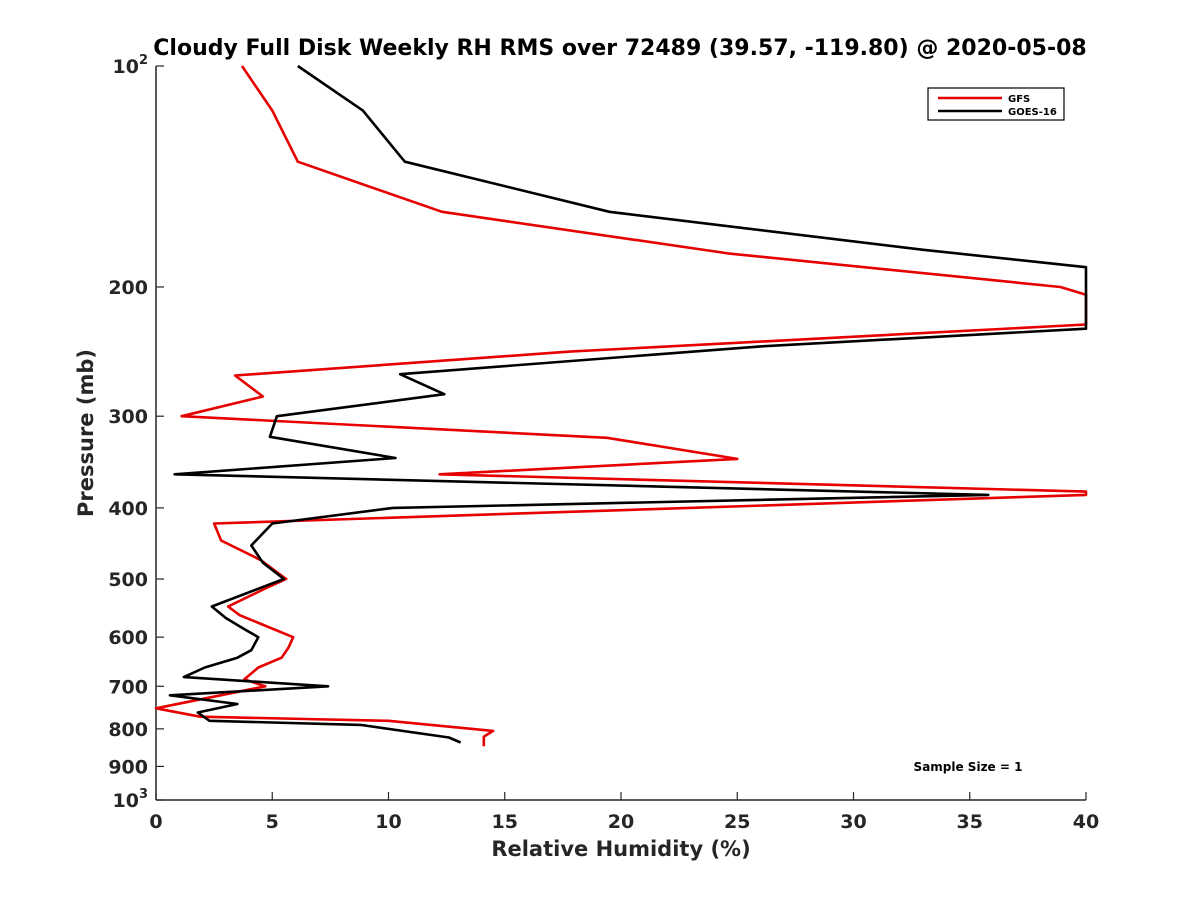 This screenshot has height=900, width=1200. I want to click on x-tick-label: 20, so click(621, 822).